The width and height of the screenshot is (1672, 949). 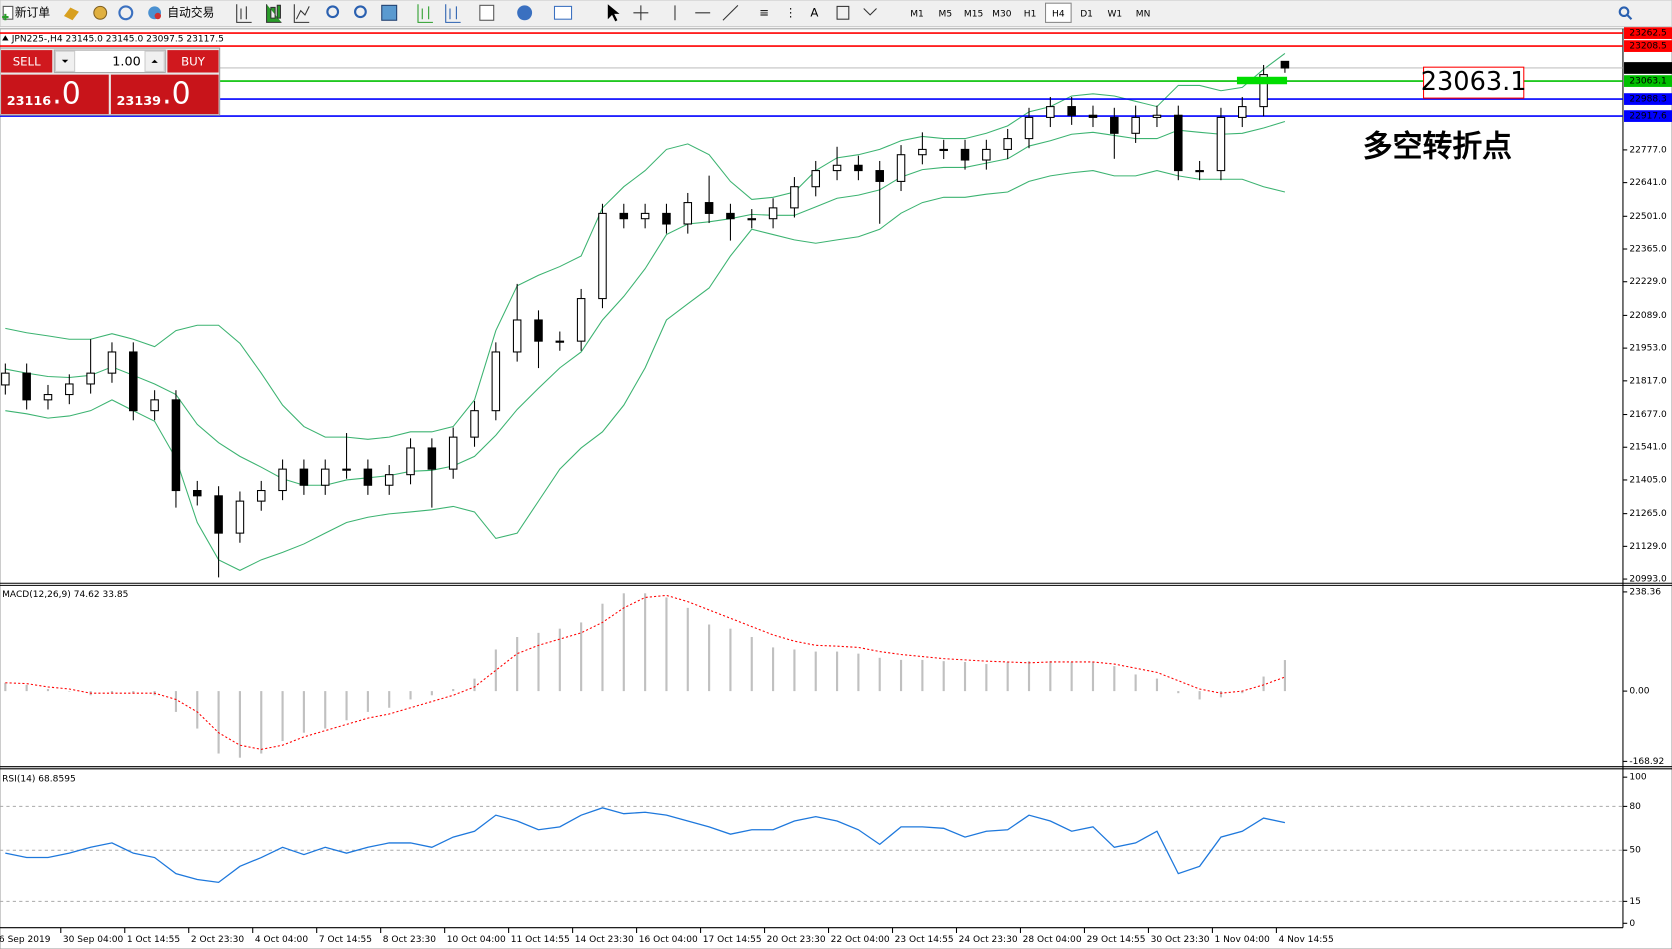 What do you see at coordinates (1002, 14) in the screenshot?
I see `timeframe-button: M30` at bounding box center [1002, 14].